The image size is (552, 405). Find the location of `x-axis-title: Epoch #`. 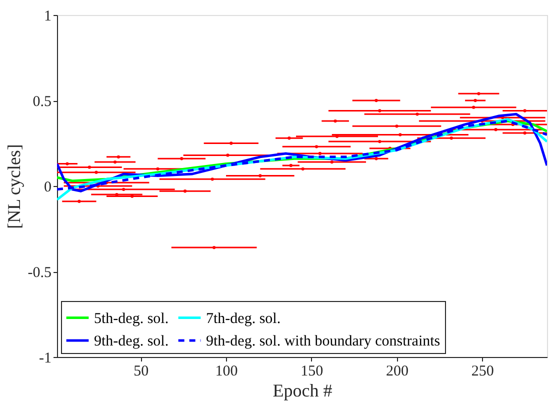

x-axis-title: Epoch # is located at coordinates (302, 390).